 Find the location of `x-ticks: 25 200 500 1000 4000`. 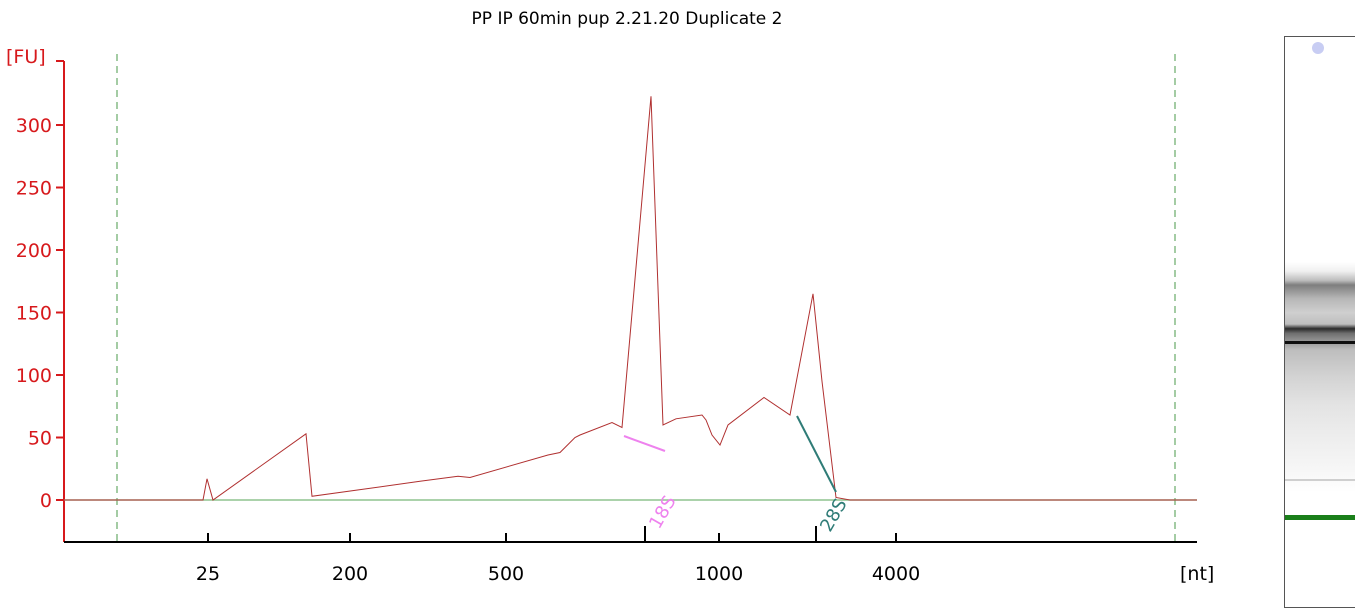

x-ticks: 25 200 500 1000 4000 is located at coordinates (558, 559).